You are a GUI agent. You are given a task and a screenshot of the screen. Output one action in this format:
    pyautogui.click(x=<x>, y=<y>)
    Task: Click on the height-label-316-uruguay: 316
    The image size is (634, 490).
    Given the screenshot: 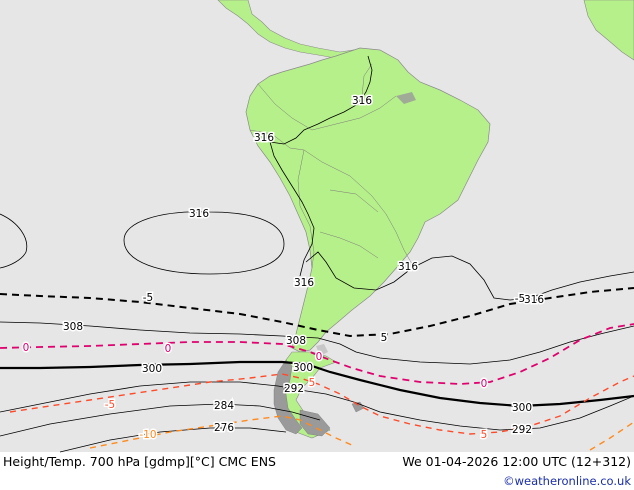 What is the action you would take?
    pyautogui.click(x=408, y=267)
    